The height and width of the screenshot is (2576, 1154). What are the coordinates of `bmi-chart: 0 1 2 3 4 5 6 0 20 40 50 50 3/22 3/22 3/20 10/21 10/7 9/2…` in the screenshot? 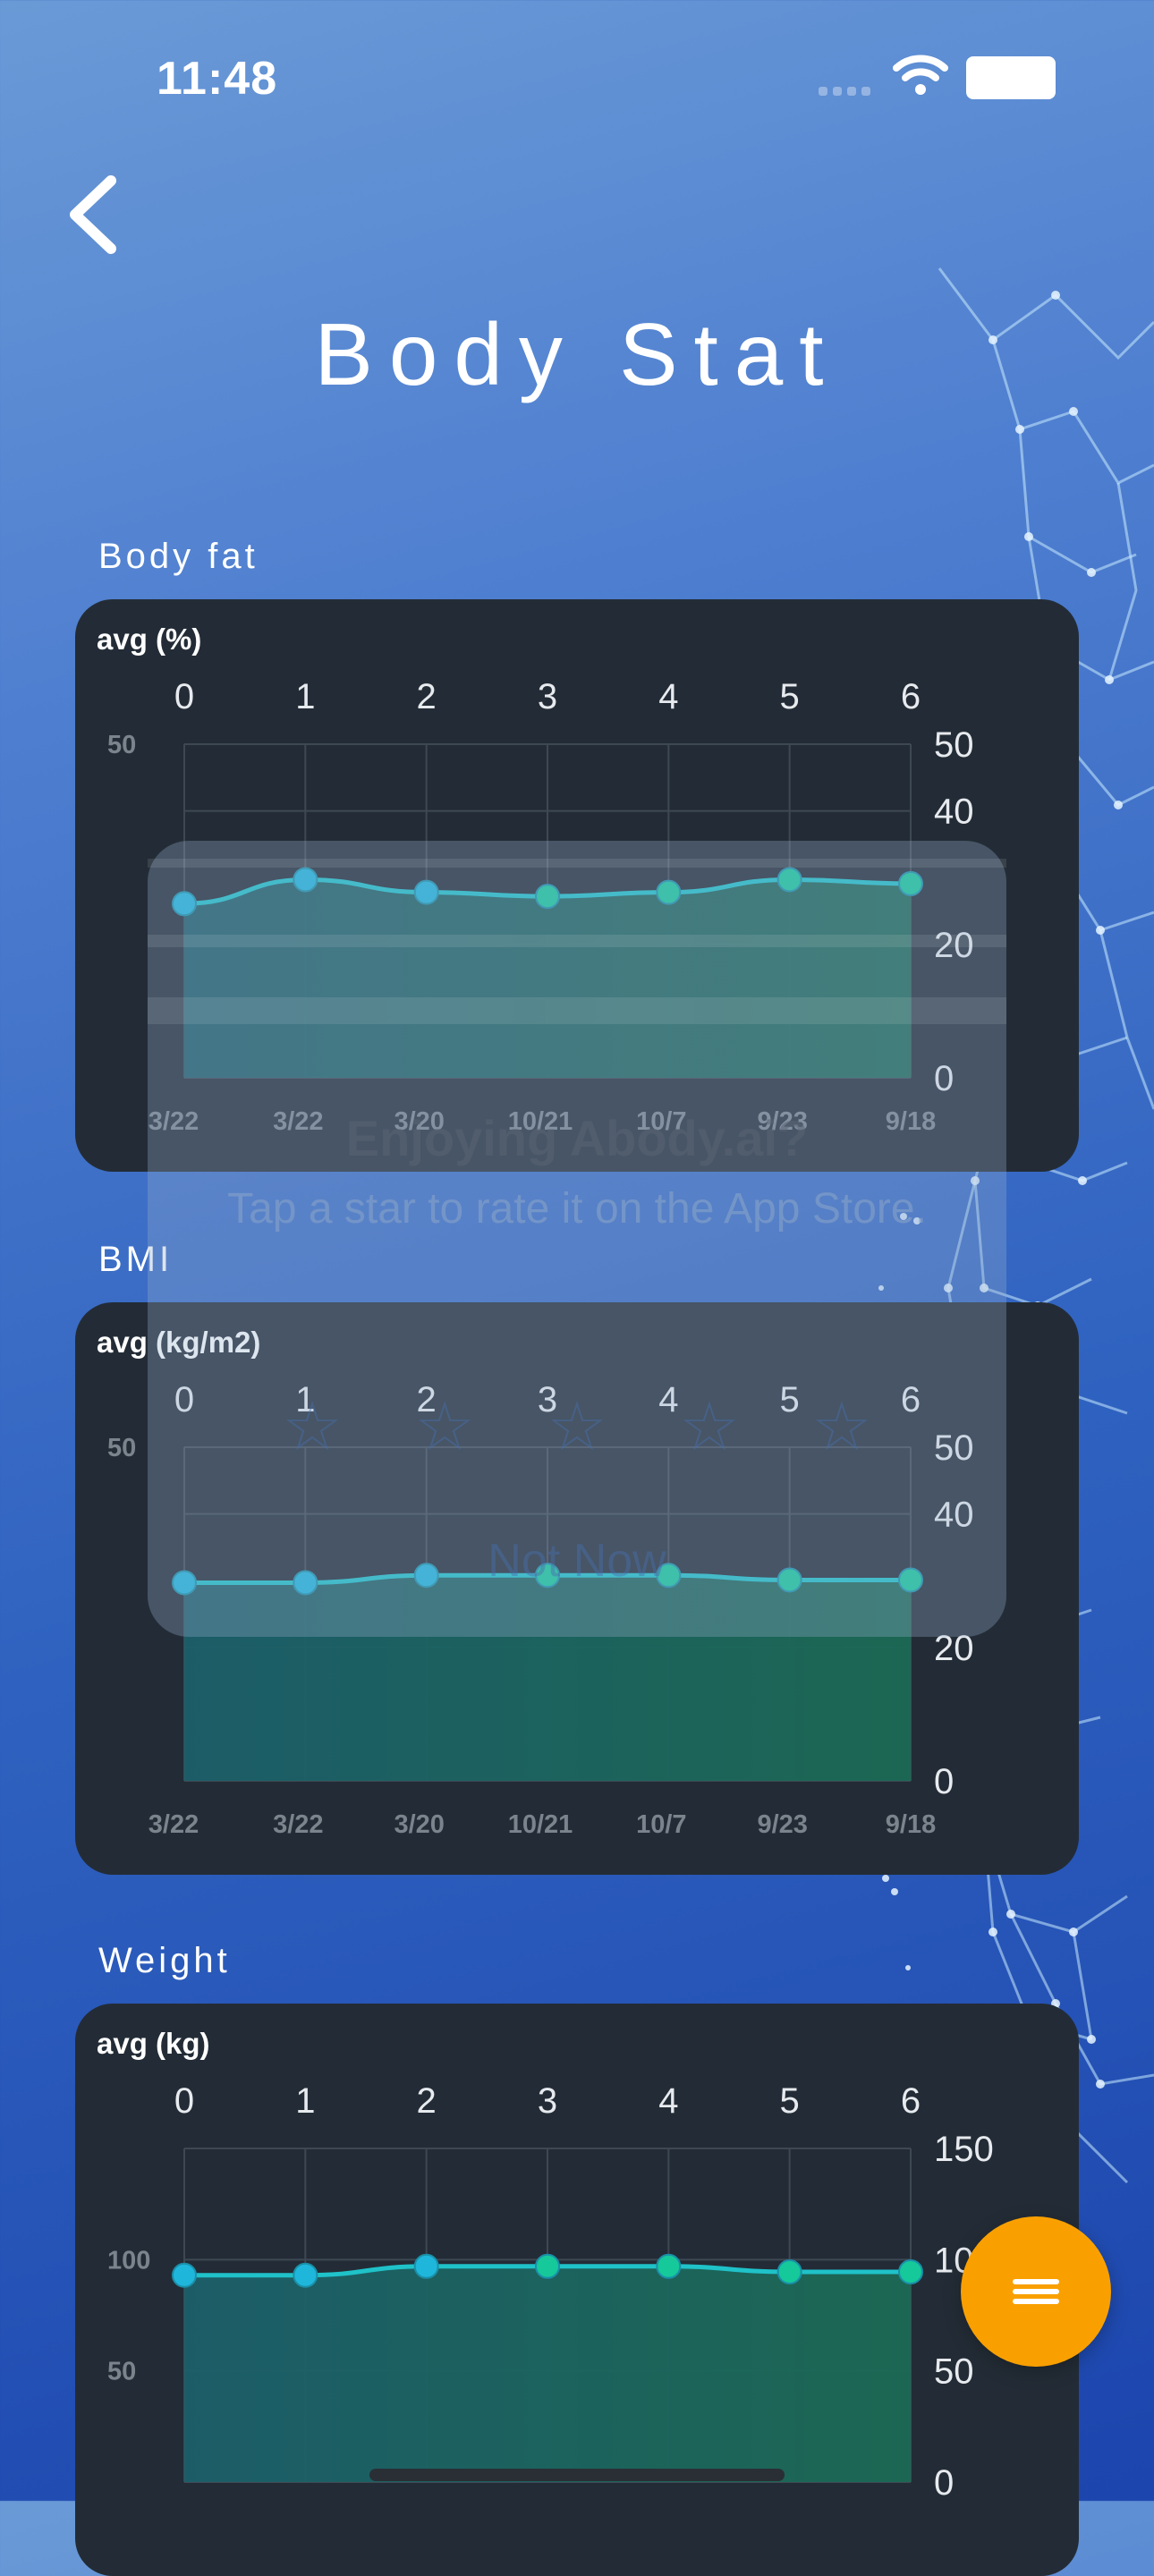 It's located at (540, 1609).